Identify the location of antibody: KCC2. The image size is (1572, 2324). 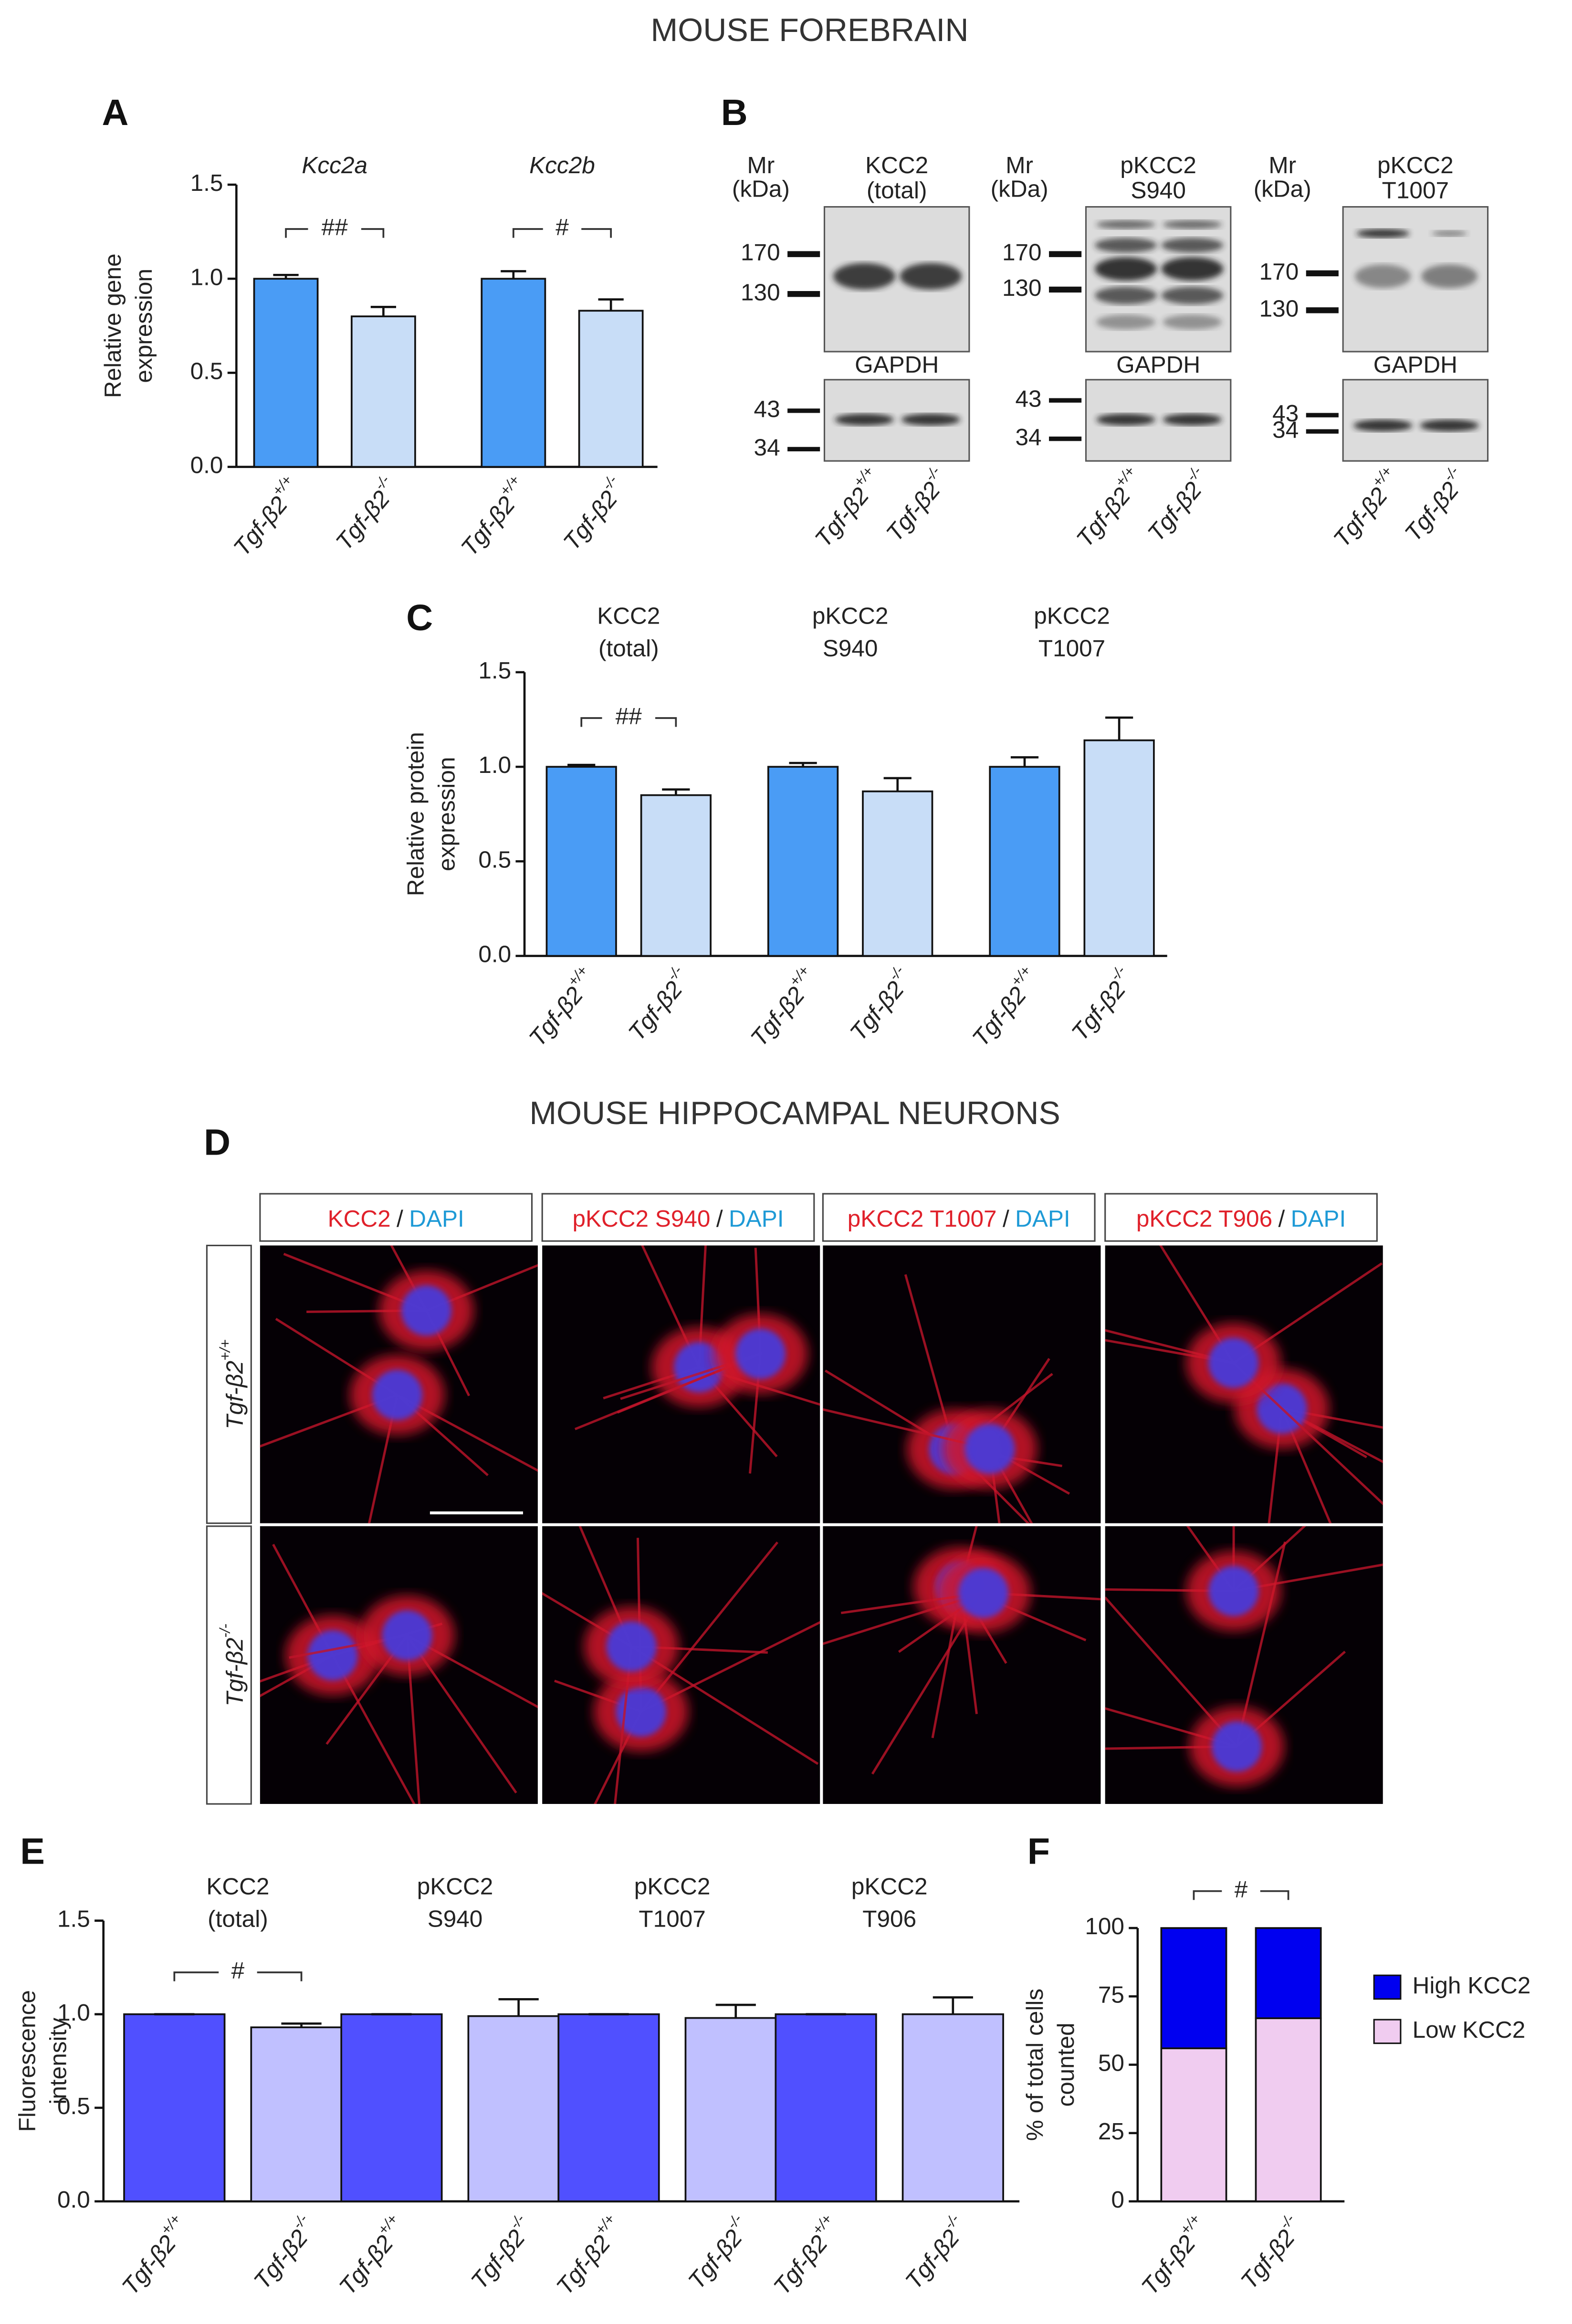
(359, 1219).